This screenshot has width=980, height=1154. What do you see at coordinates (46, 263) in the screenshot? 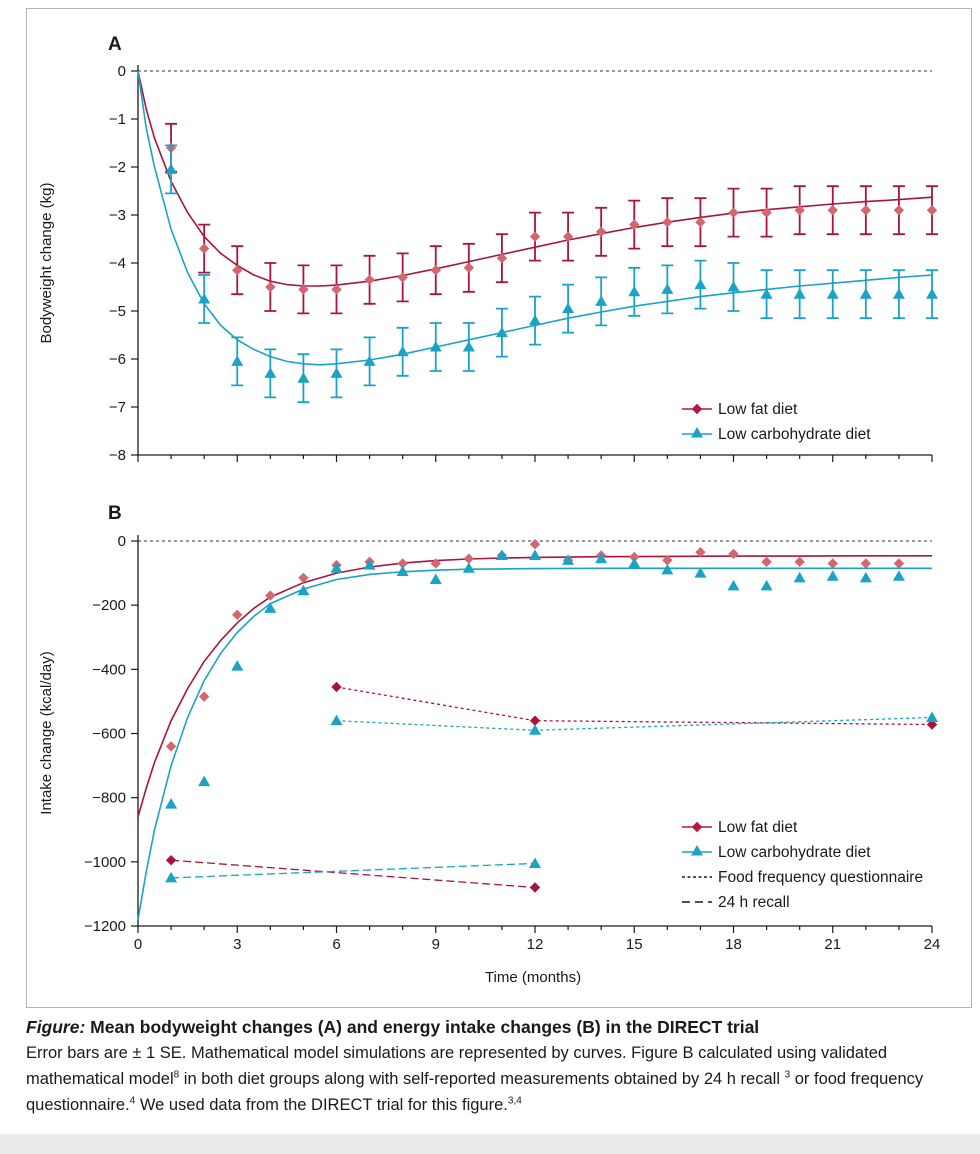
I see `panel-a-ylabel: Bodyweight change (kg)` at bounding box center [46, 263].